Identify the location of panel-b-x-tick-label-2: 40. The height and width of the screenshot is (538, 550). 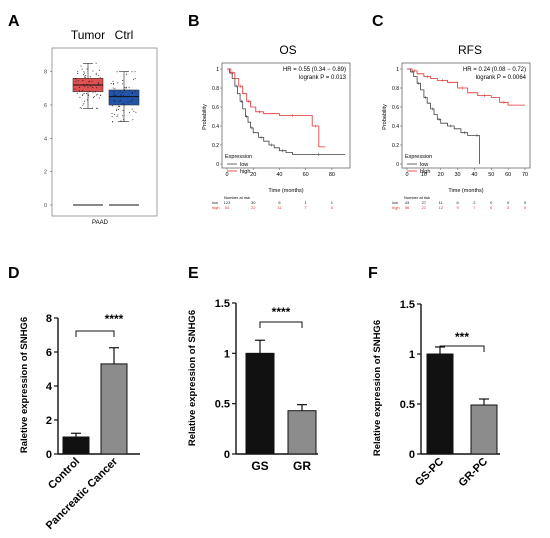
(279, 175).